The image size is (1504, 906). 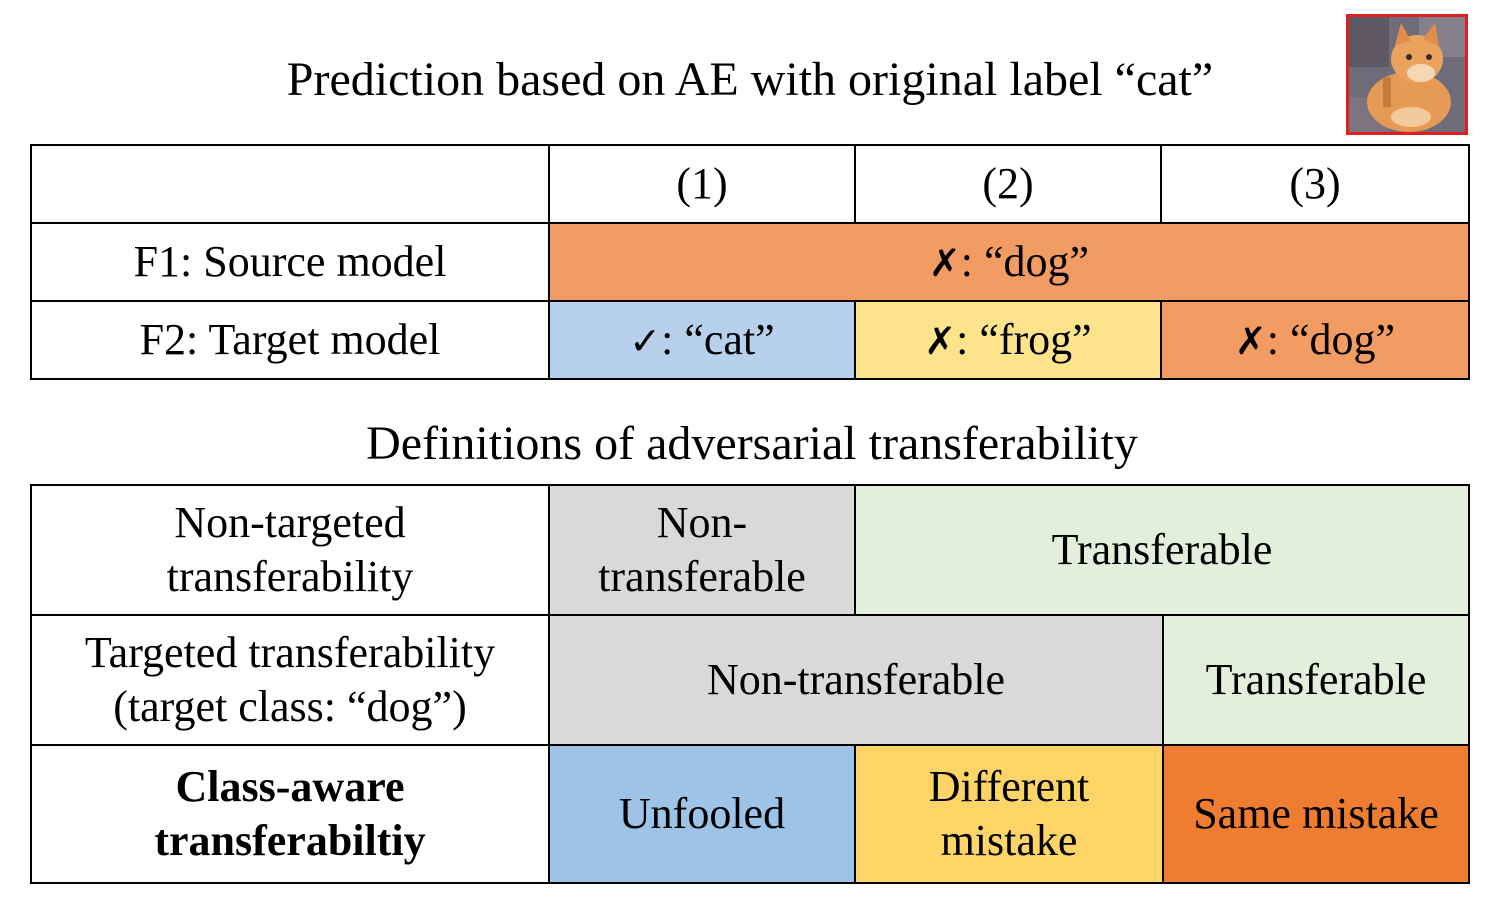 I want to click on column-header: (3), so click(x=1315, y=184).